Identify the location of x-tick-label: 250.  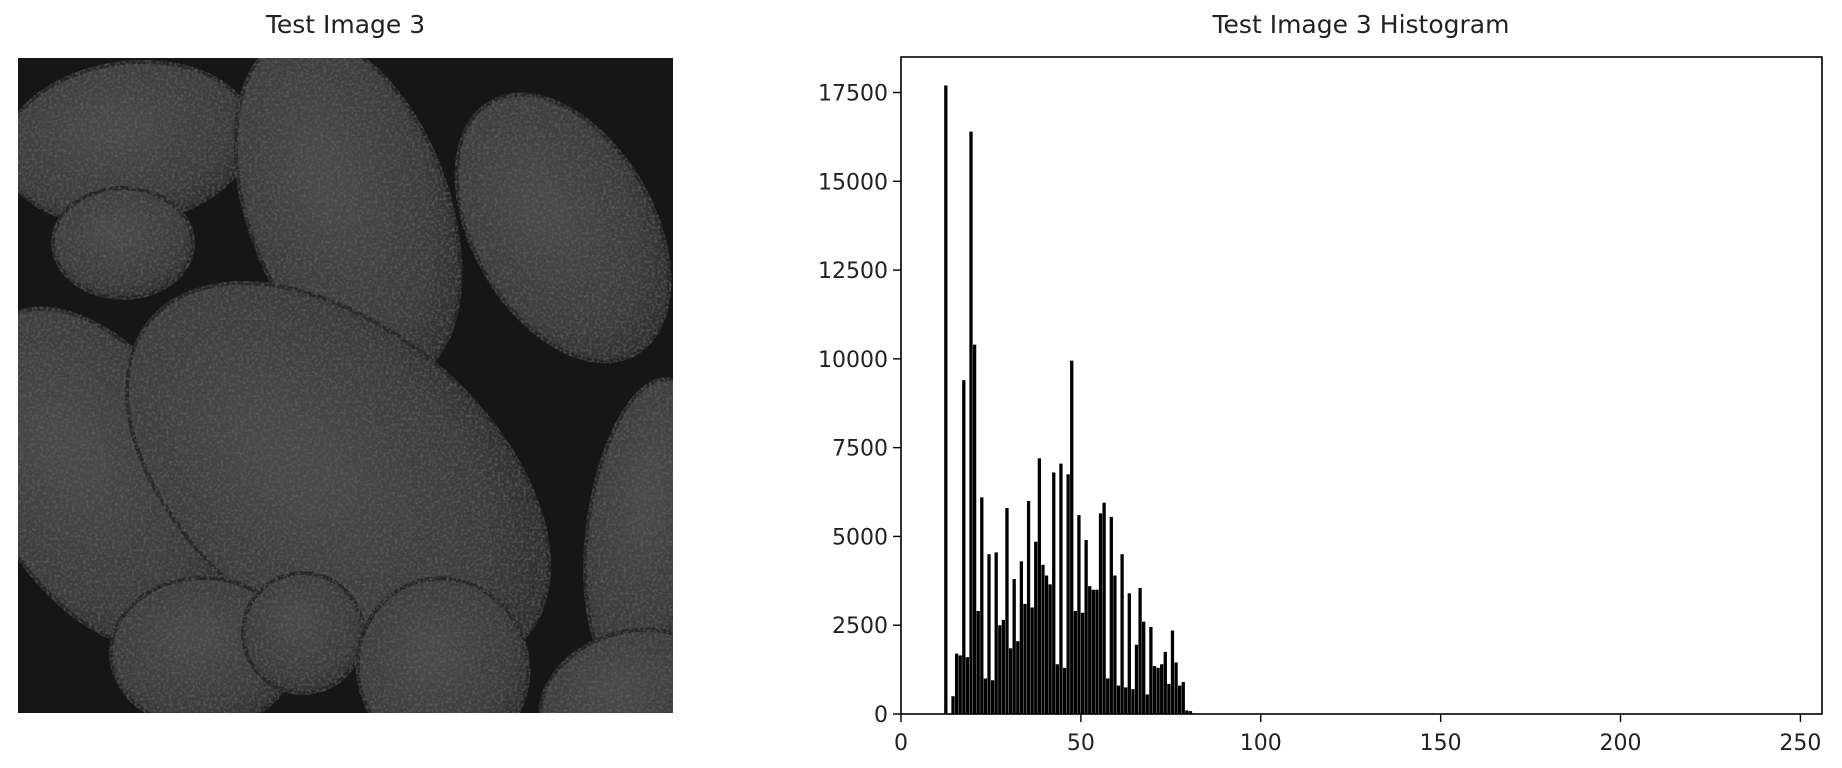
(1800, 743).